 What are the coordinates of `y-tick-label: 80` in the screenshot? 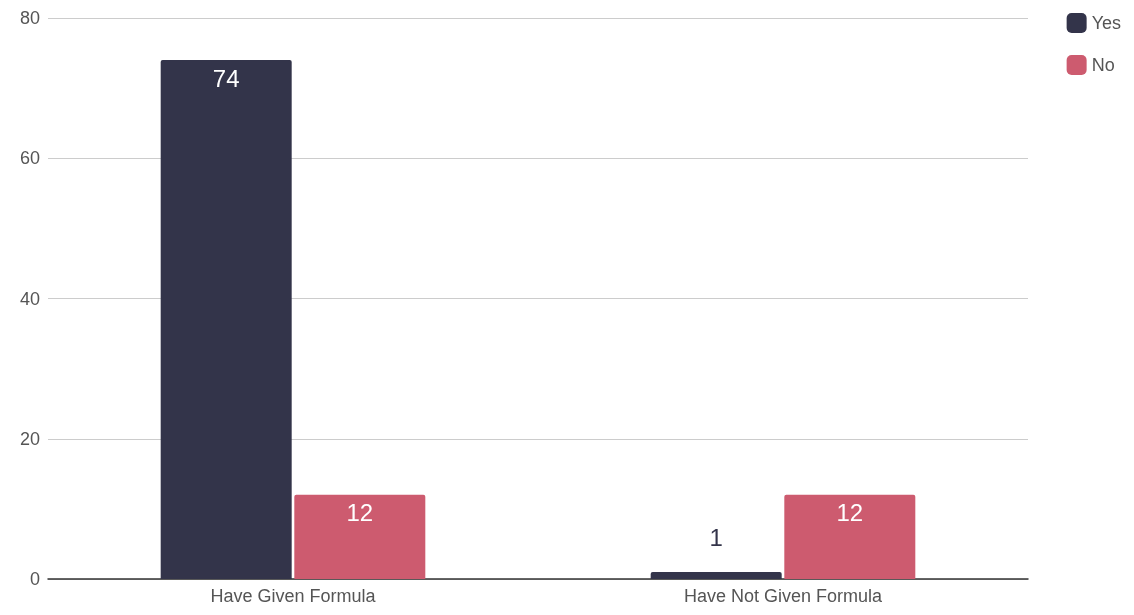 It's located at (29, 18).